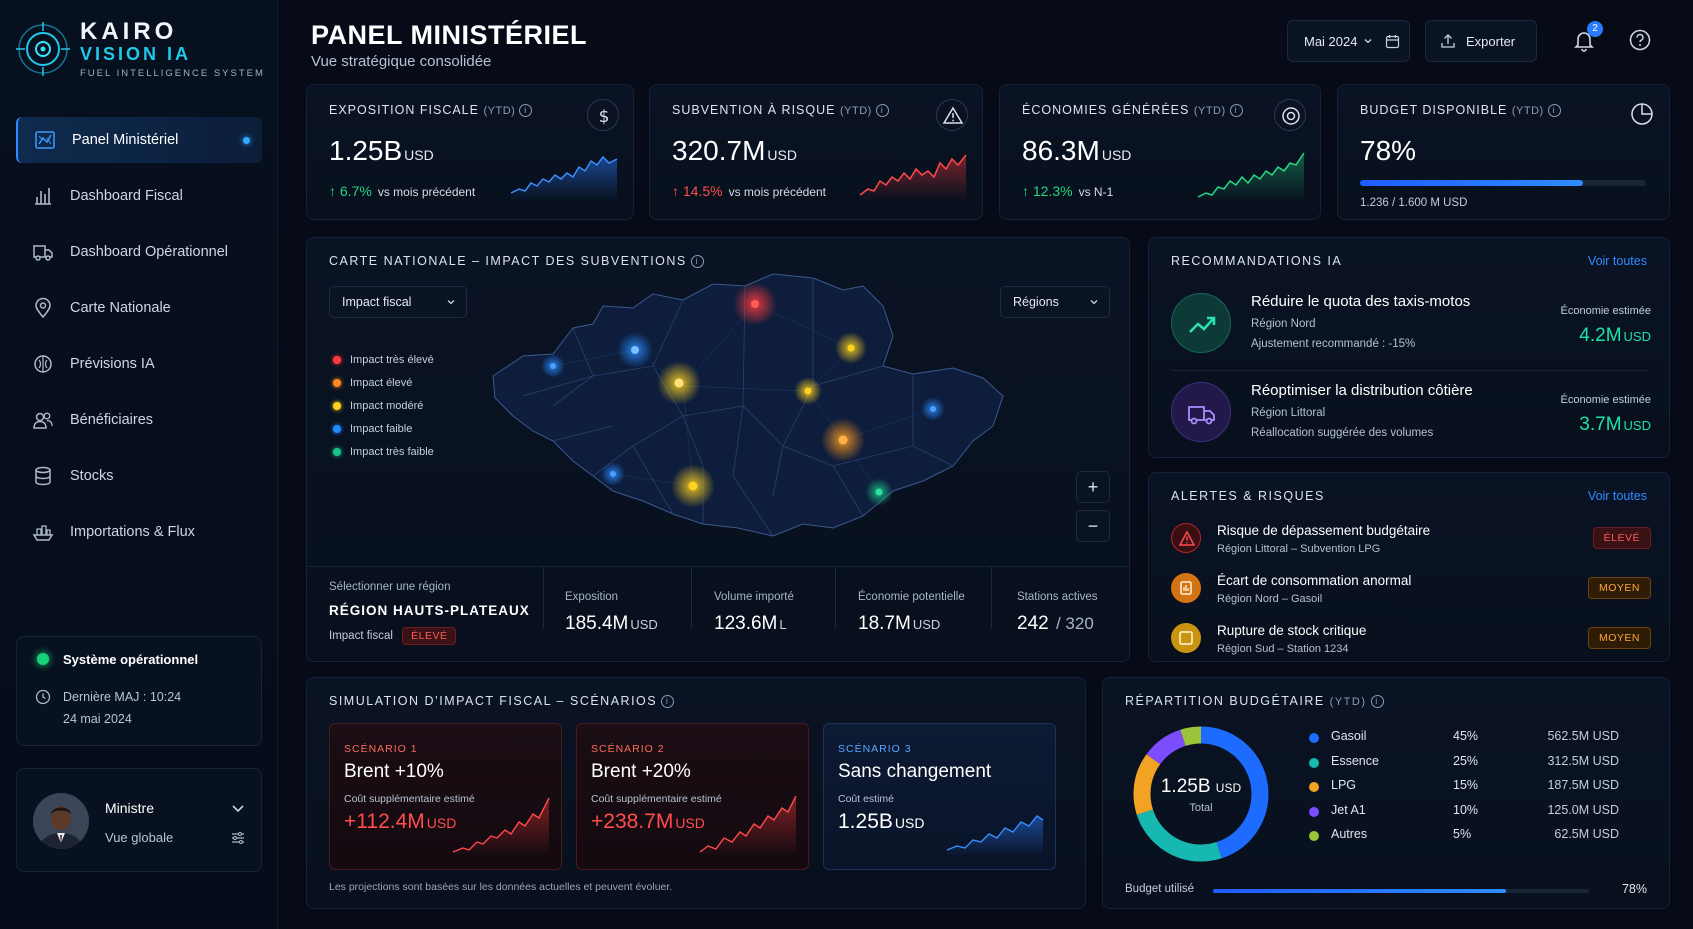 The image size is (1693, 929). I want to click on map-filter-select: Impact fiscal, so click(398, 302).